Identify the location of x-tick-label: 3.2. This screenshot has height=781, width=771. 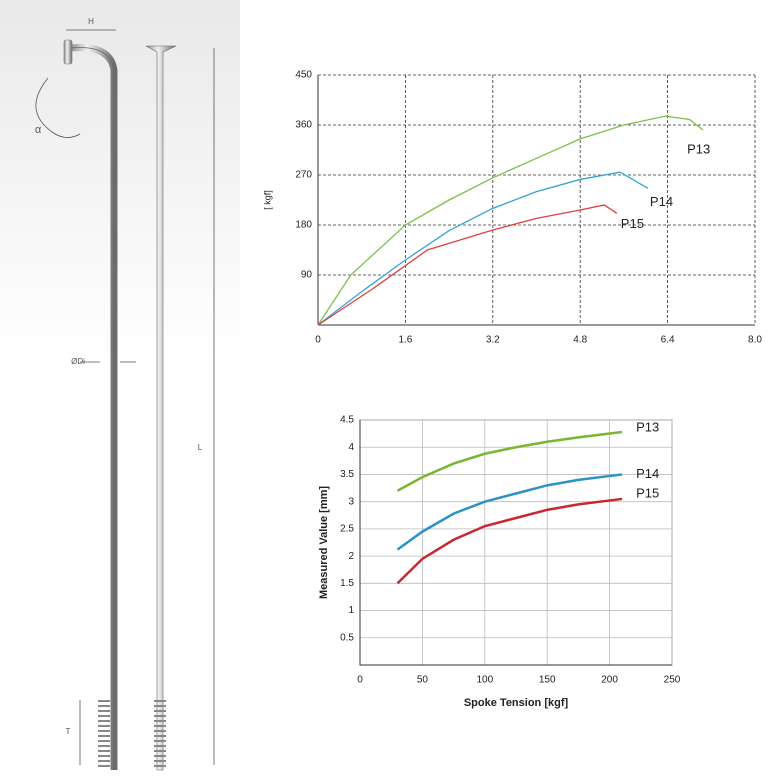
(493, 340).